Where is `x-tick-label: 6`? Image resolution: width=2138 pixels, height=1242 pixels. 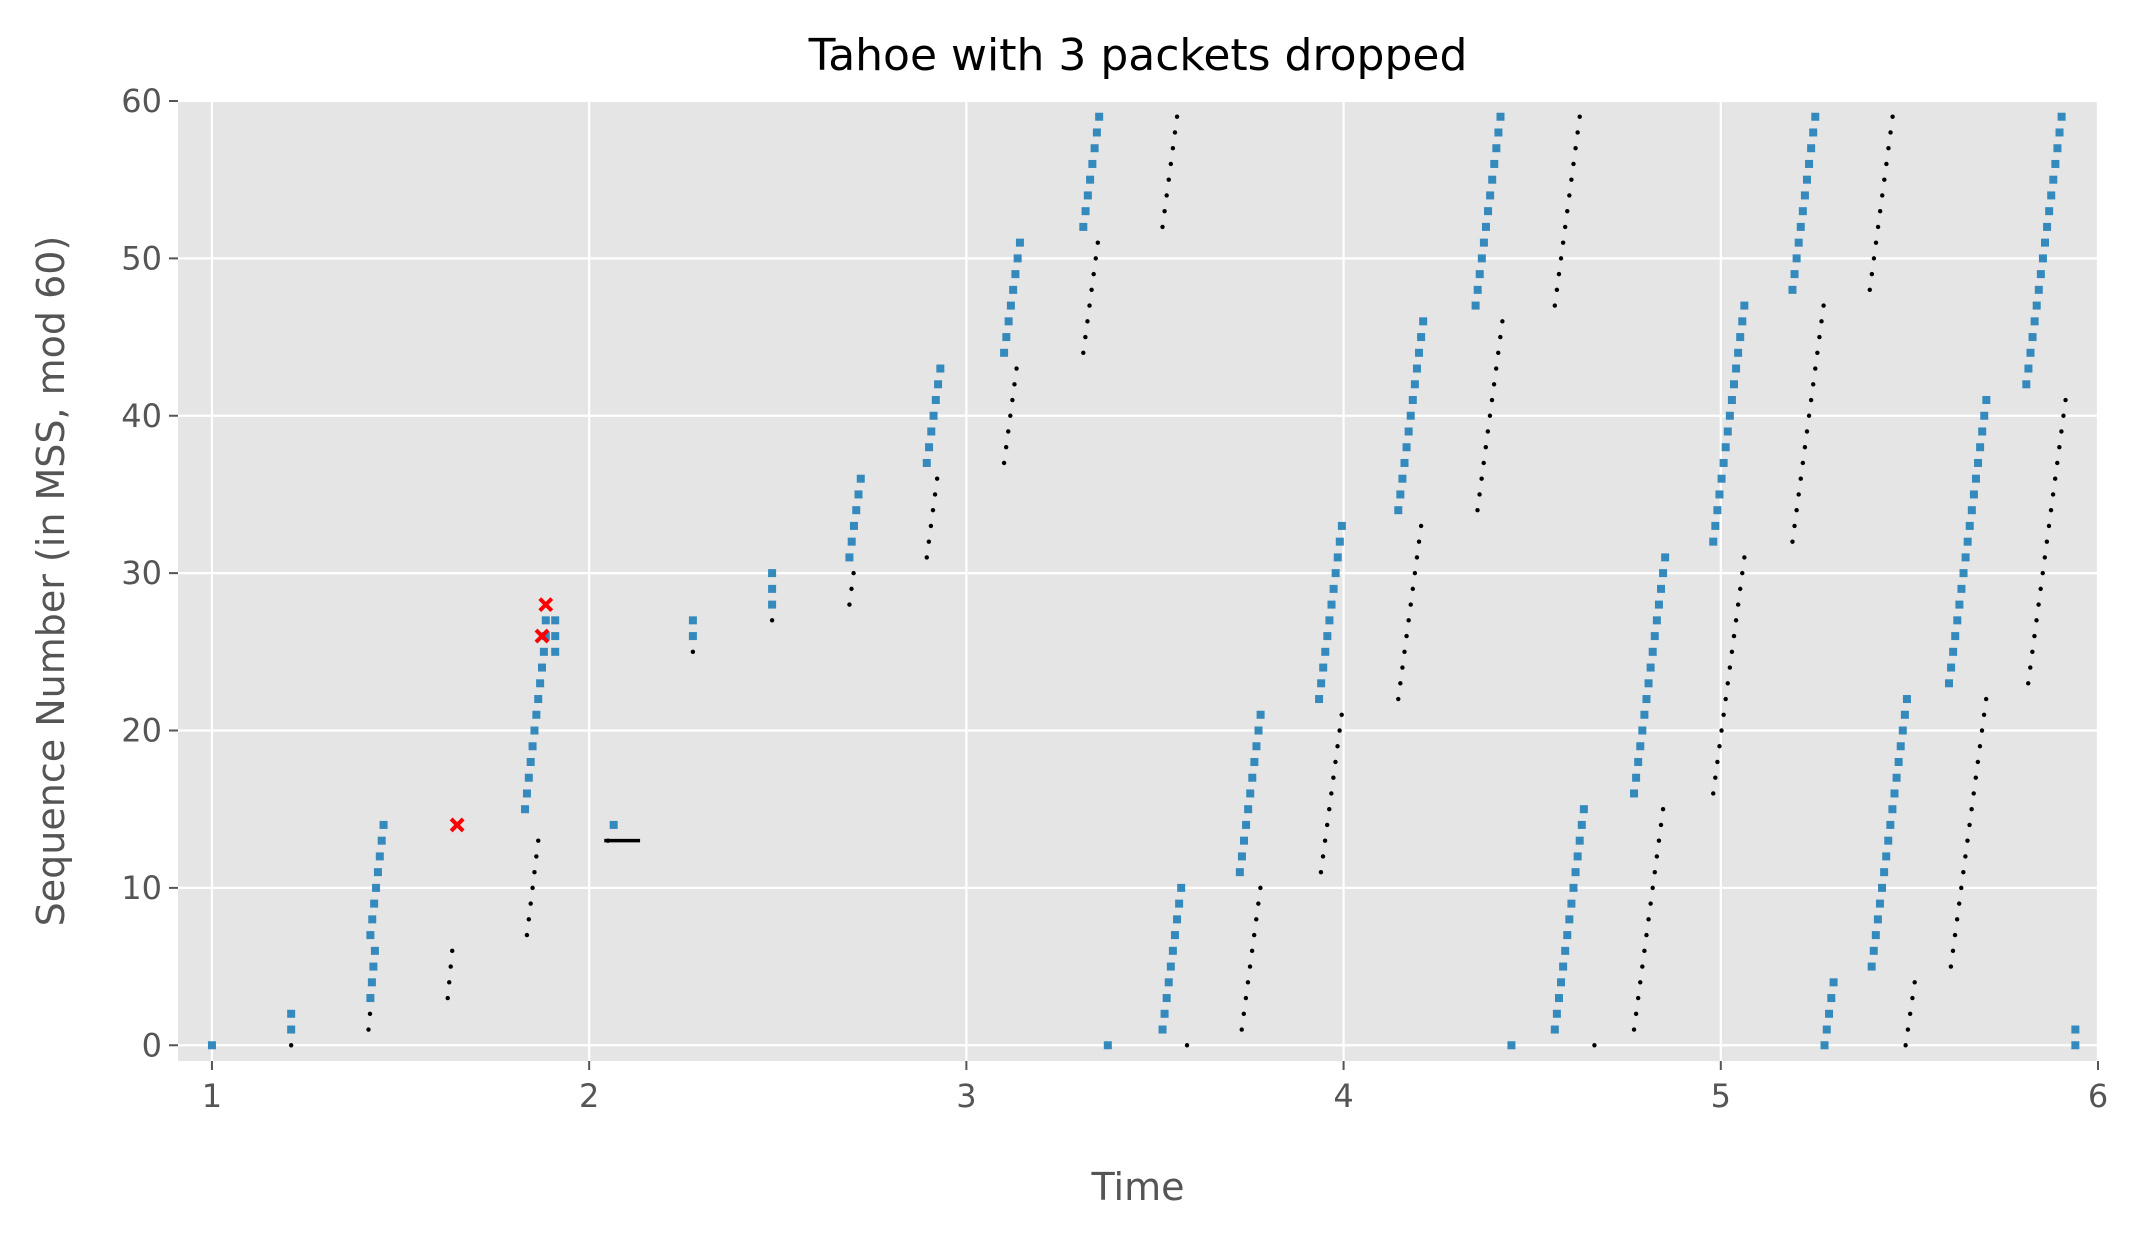
x-tick-label: 6 is located at coordinates (2098, 1096).